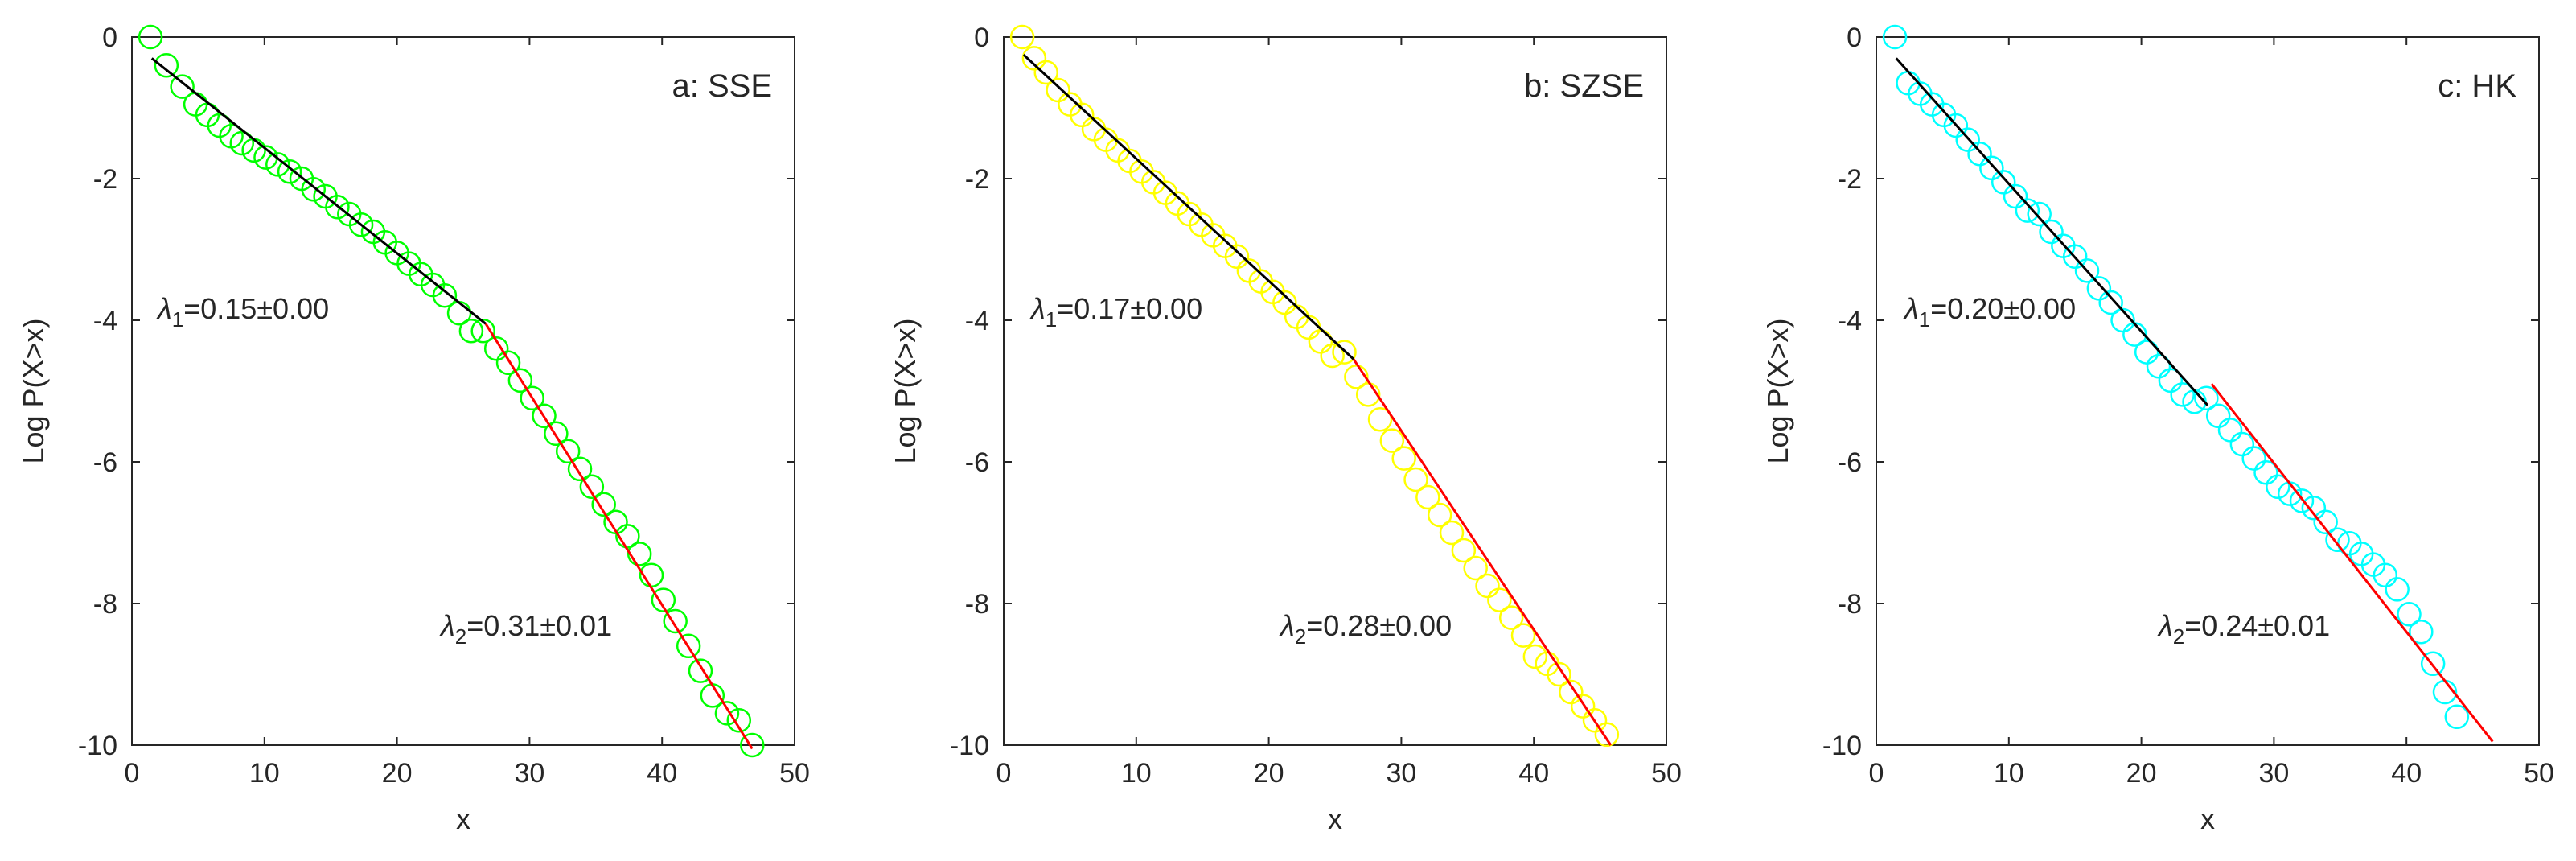 The width and height of the screenshot is (2576, 861). What do you see at coordinates (256, 308) in the screenshot?
I see `lambda-value: =0.15±0.00` at bounding box center [256, 308].